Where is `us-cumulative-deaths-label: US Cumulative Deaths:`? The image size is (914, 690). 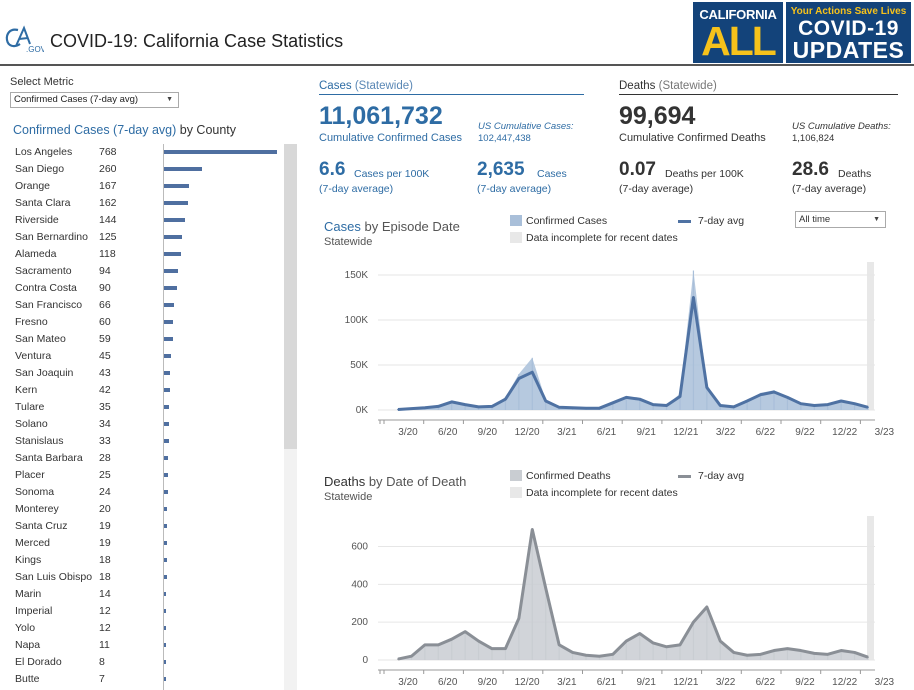 us-cumulative-deaths-label: US Cumulative Deaths: is located at coordinates (841, 126).